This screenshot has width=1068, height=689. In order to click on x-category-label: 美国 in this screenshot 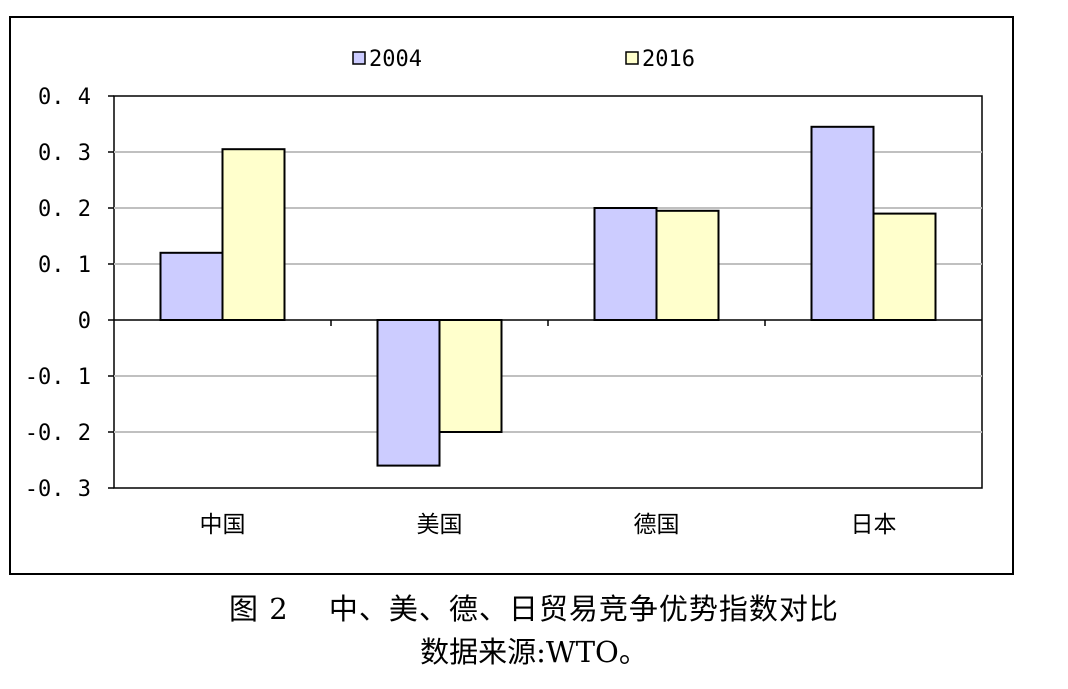, I will do `click(440, 525)`.